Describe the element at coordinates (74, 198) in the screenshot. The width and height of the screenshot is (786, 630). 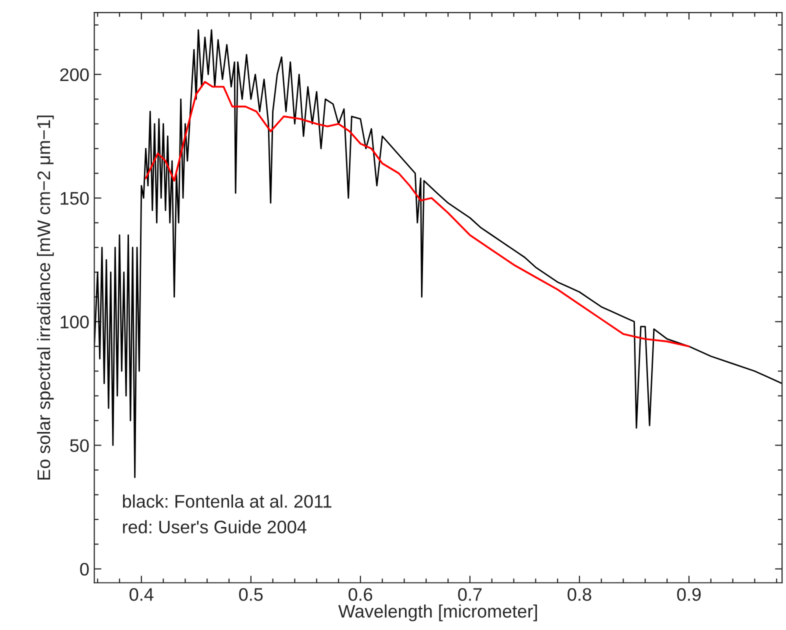
I see `y-tick-label: 150` at that location.